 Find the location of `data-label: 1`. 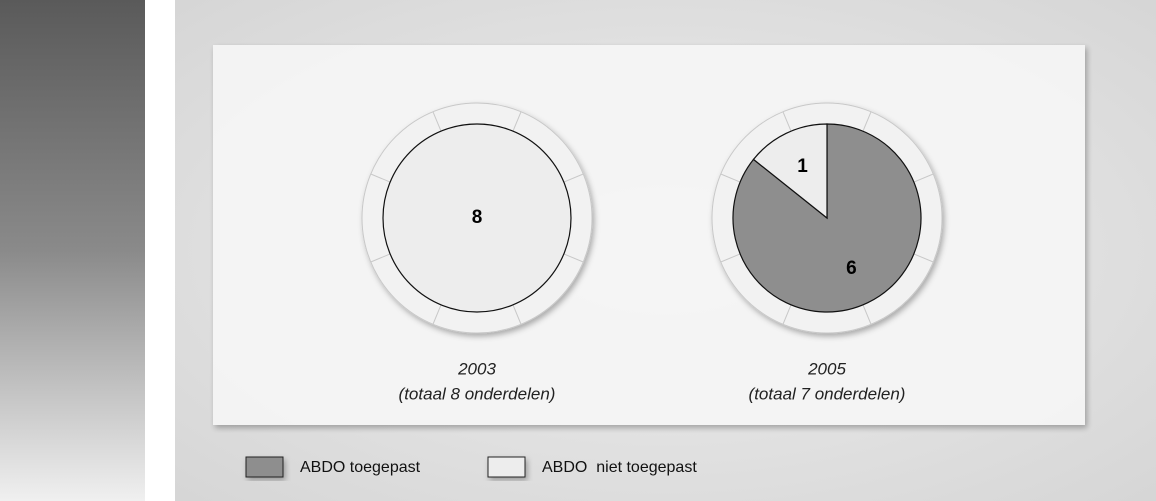

data-label: 1 is located at coordinates (802, 166).